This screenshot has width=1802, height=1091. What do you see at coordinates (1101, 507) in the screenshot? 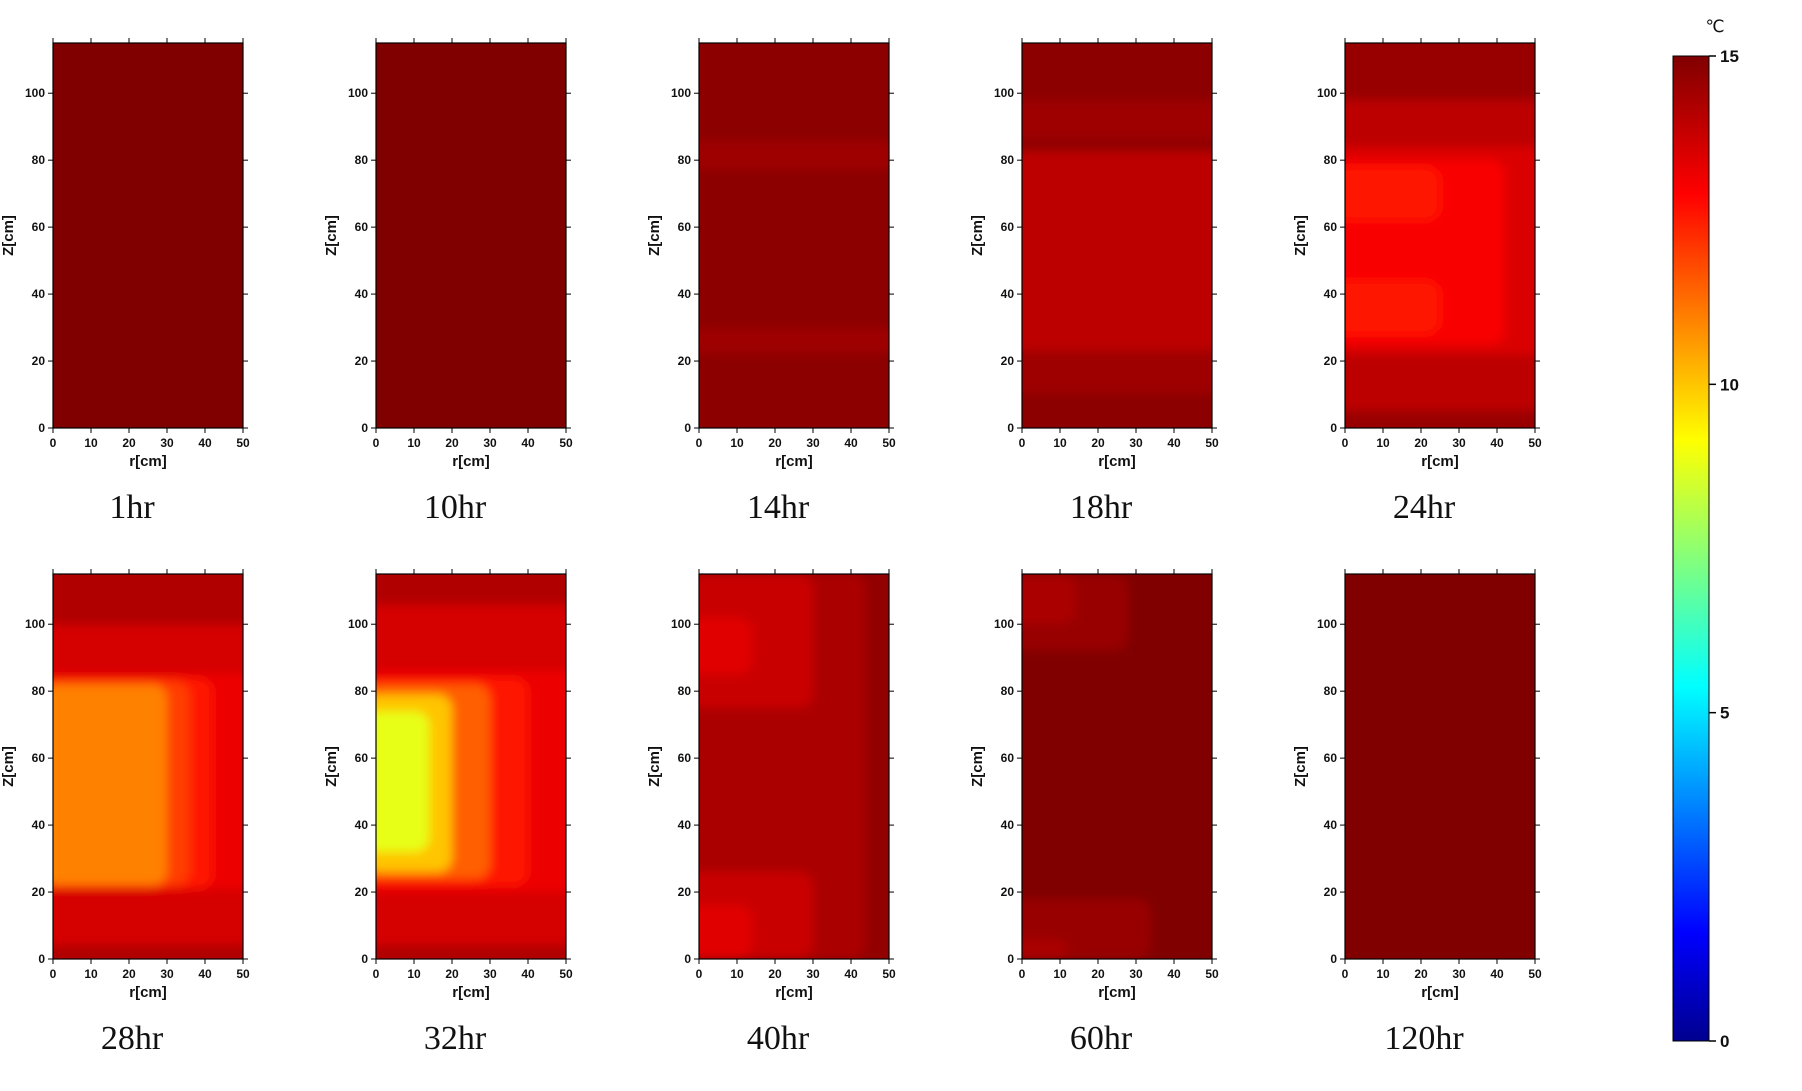
I see `panel-time-label: 18hr` at bounding box center [1101, 507].